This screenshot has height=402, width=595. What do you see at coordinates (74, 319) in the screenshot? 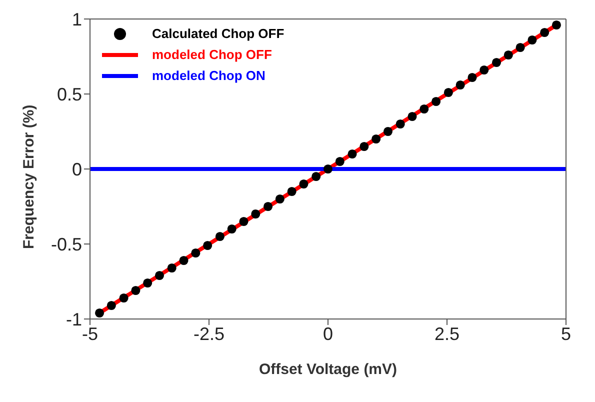
I see `y-tick-label: -1` at bounding box center [74, 319].